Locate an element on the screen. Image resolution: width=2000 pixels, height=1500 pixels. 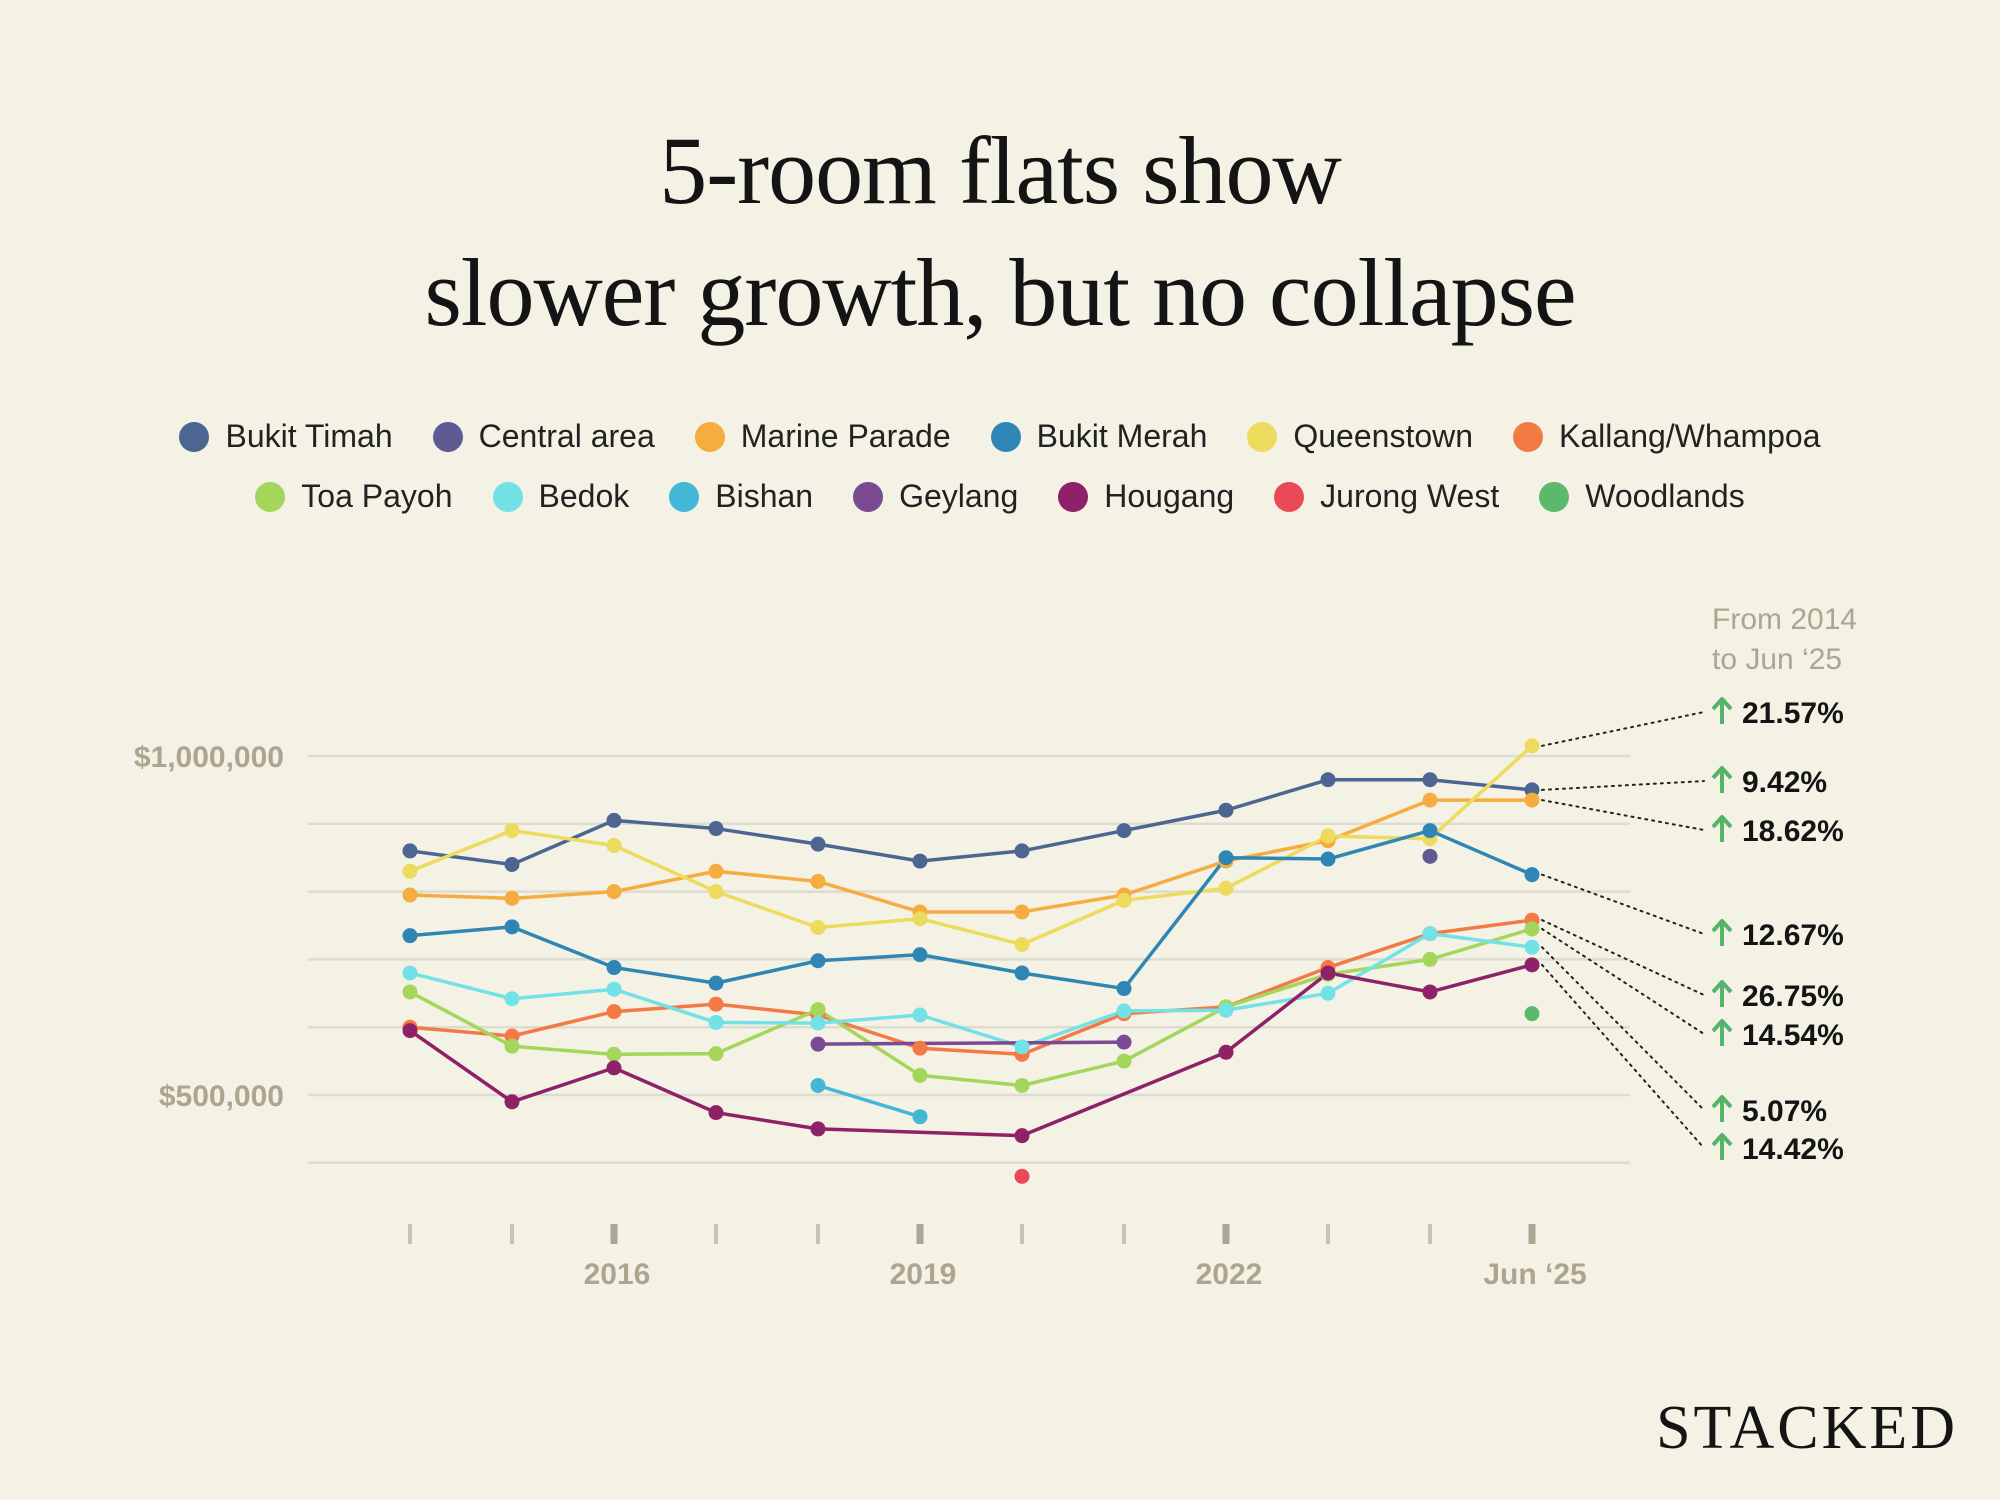
legend-item: Marine Parade is located at coordinates (822, 436).